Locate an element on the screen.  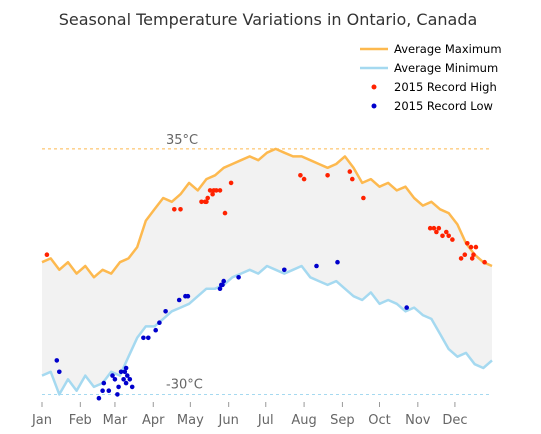
legend-label-max: Average Maximum is located at coordinates (448, 49).